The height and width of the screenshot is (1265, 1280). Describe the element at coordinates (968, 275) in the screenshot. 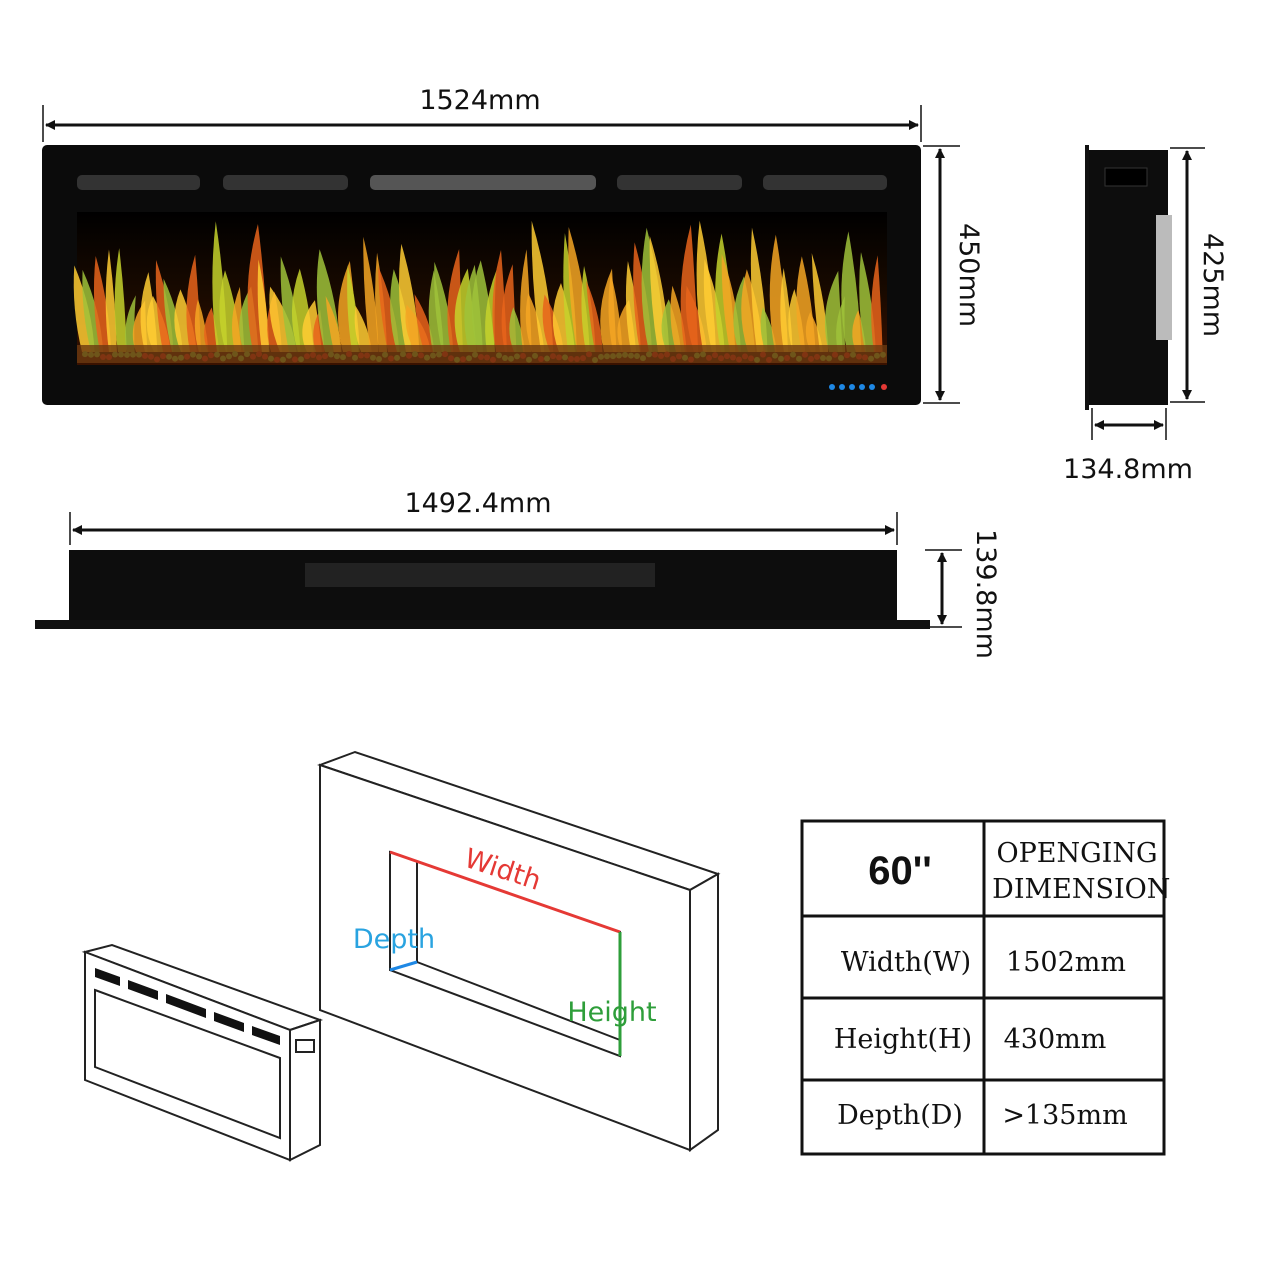

I see `dimension-label: 450mm` at that location.